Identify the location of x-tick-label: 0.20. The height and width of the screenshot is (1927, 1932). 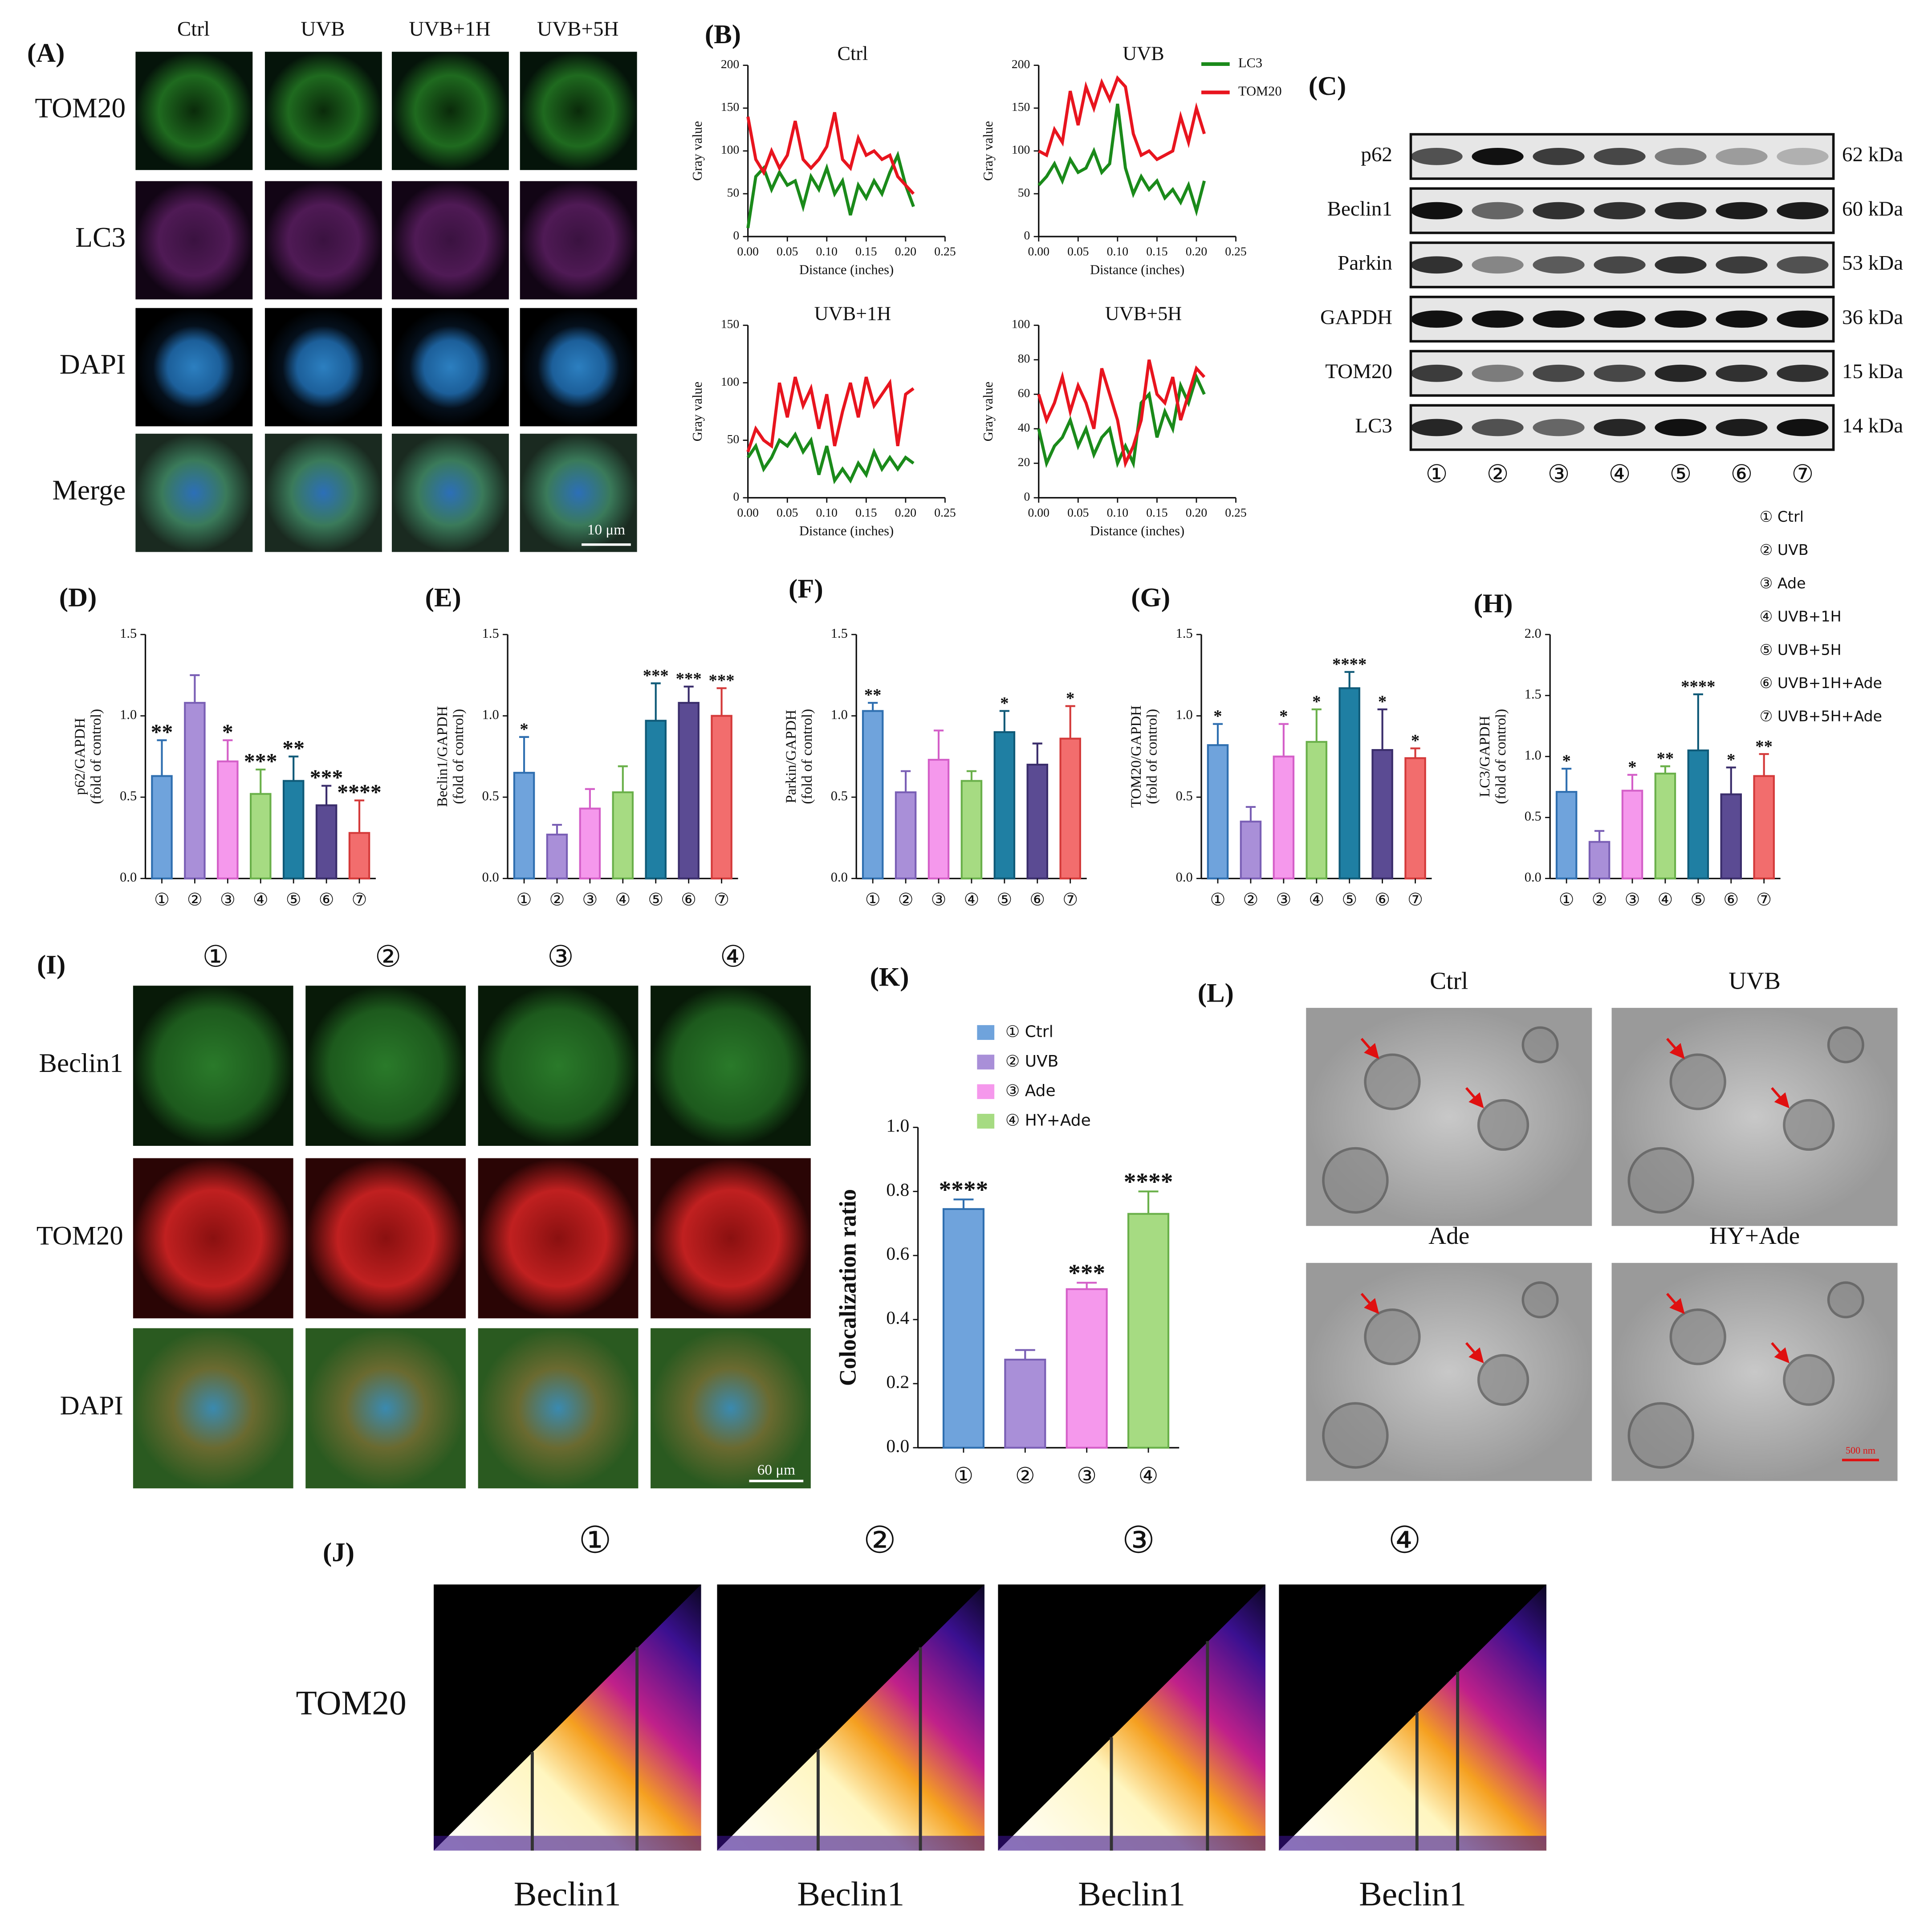
(905, 512).